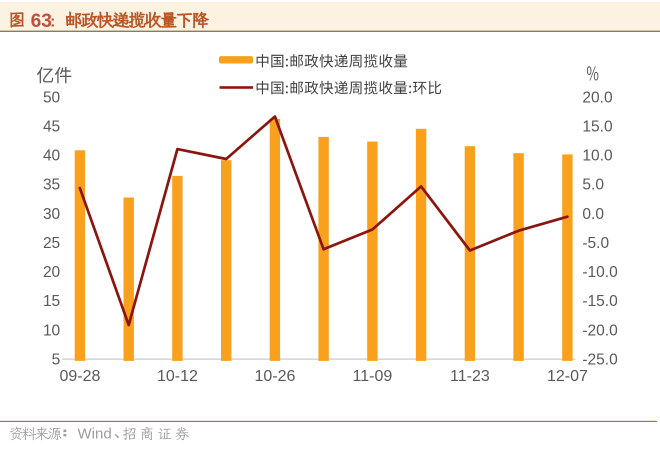  I want to click on svg-text: 45, so click(51, 126).